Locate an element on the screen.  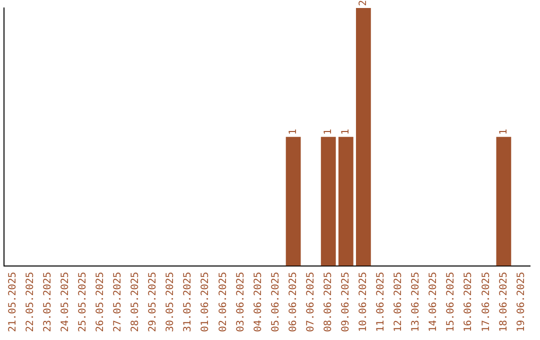
x-tick-label: 16.06.2025 is located at coordinates (468, 302).